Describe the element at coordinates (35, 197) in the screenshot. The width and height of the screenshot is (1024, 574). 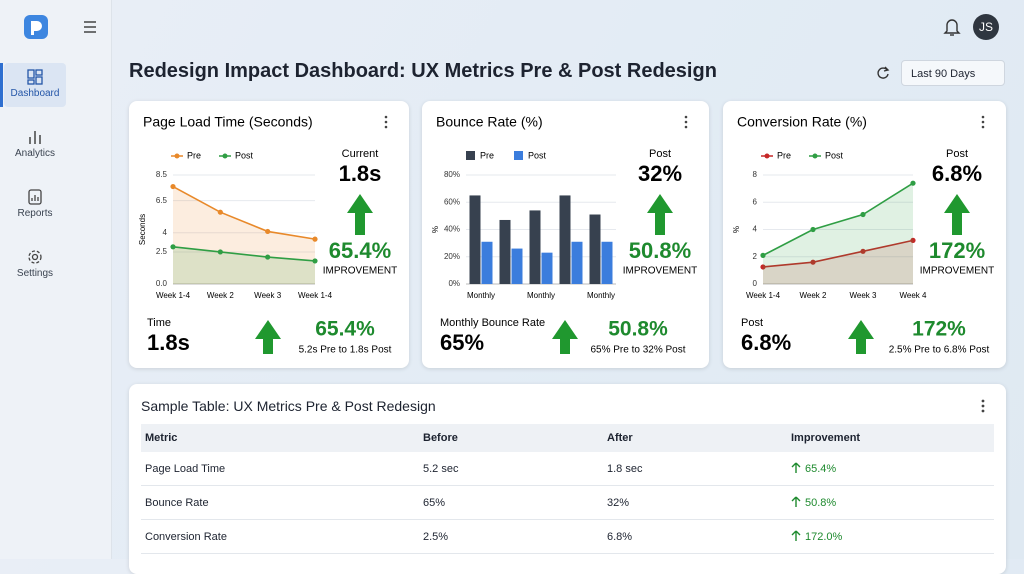
I see `icon` at that location.